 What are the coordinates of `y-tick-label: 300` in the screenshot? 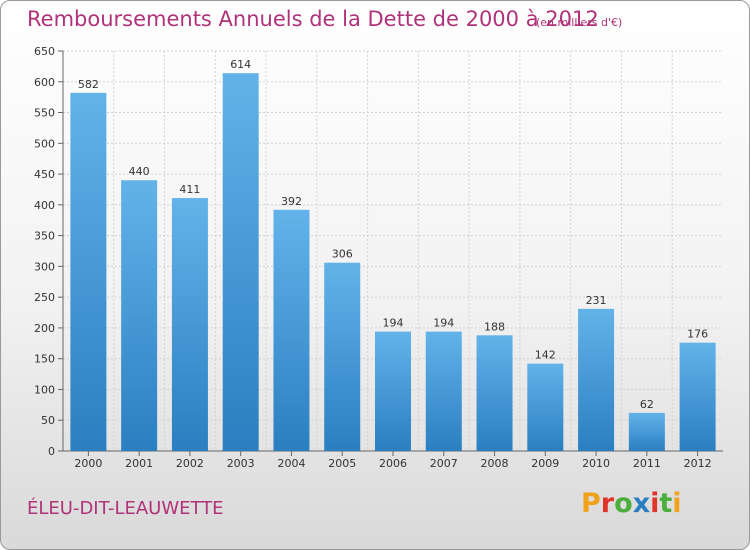 It's located at (44, 266).